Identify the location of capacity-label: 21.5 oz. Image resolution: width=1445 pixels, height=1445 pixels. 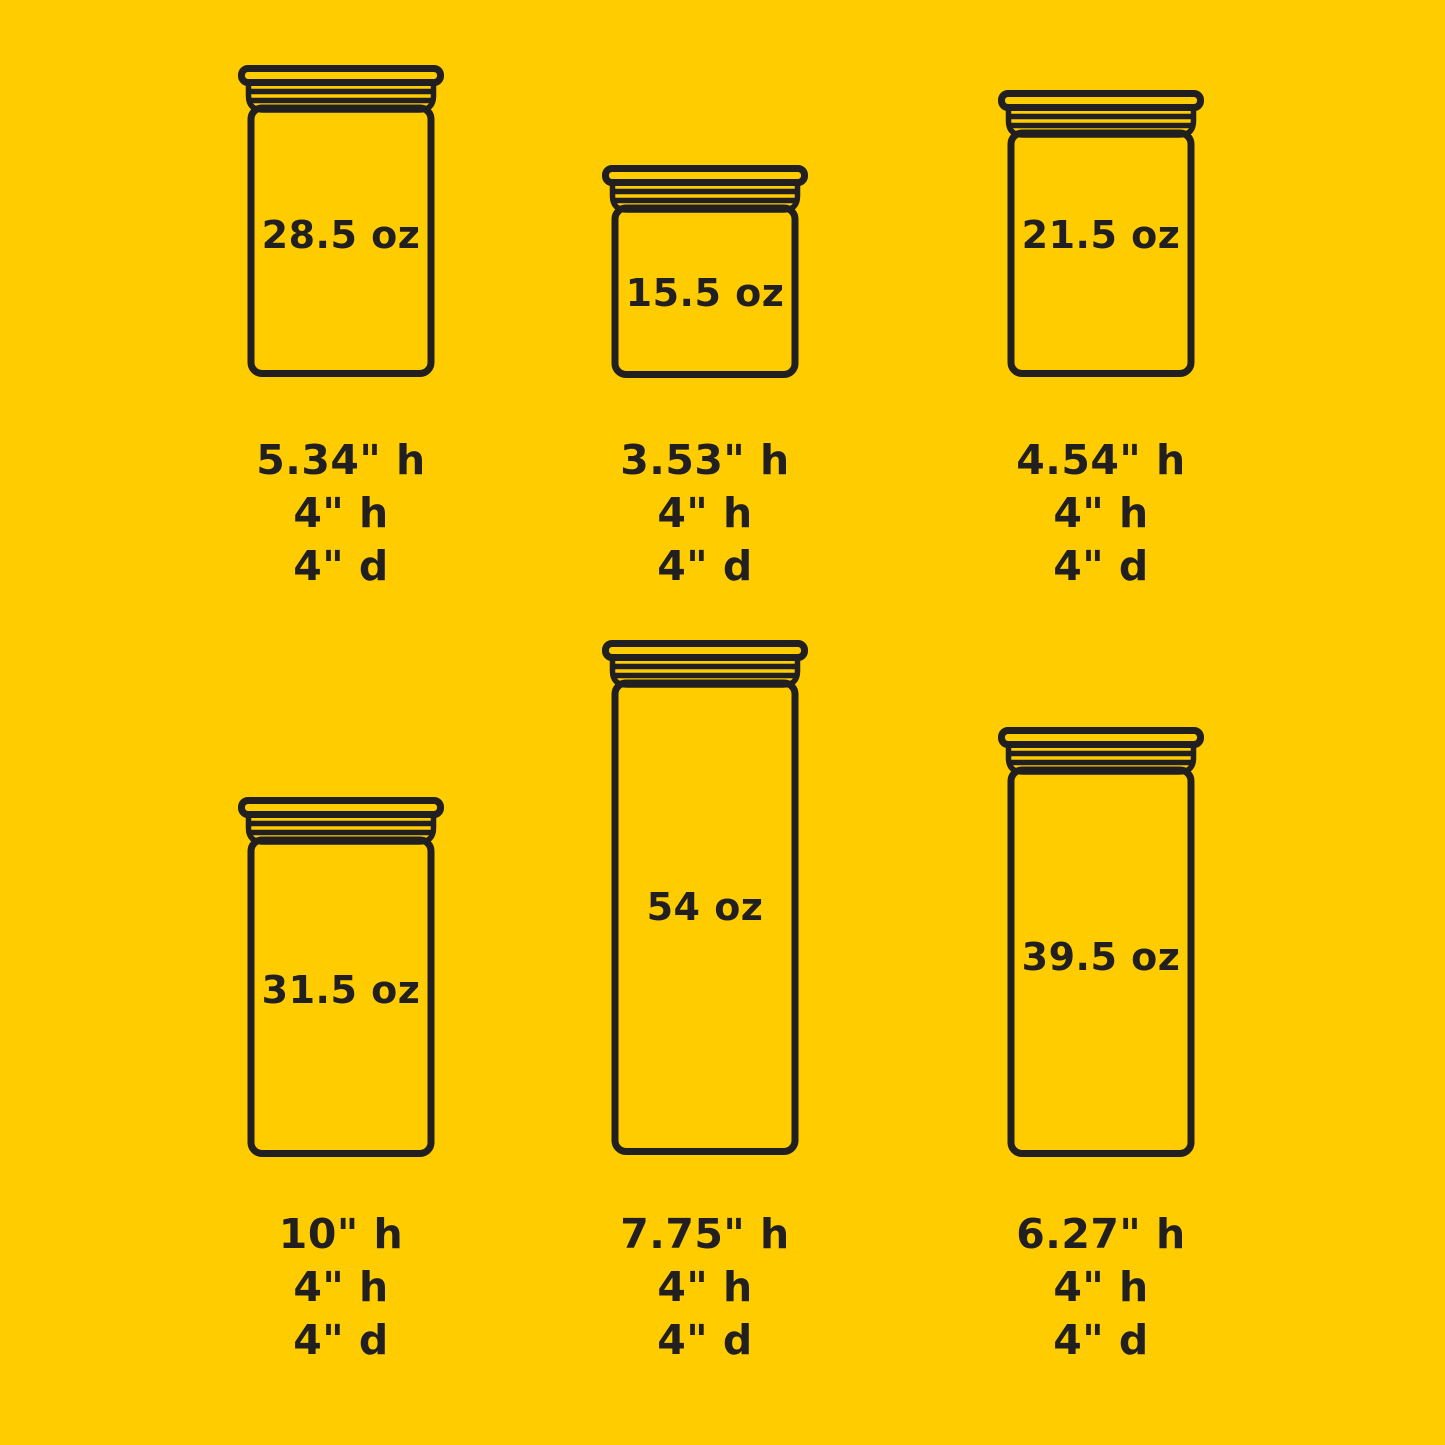
(1101, 235).